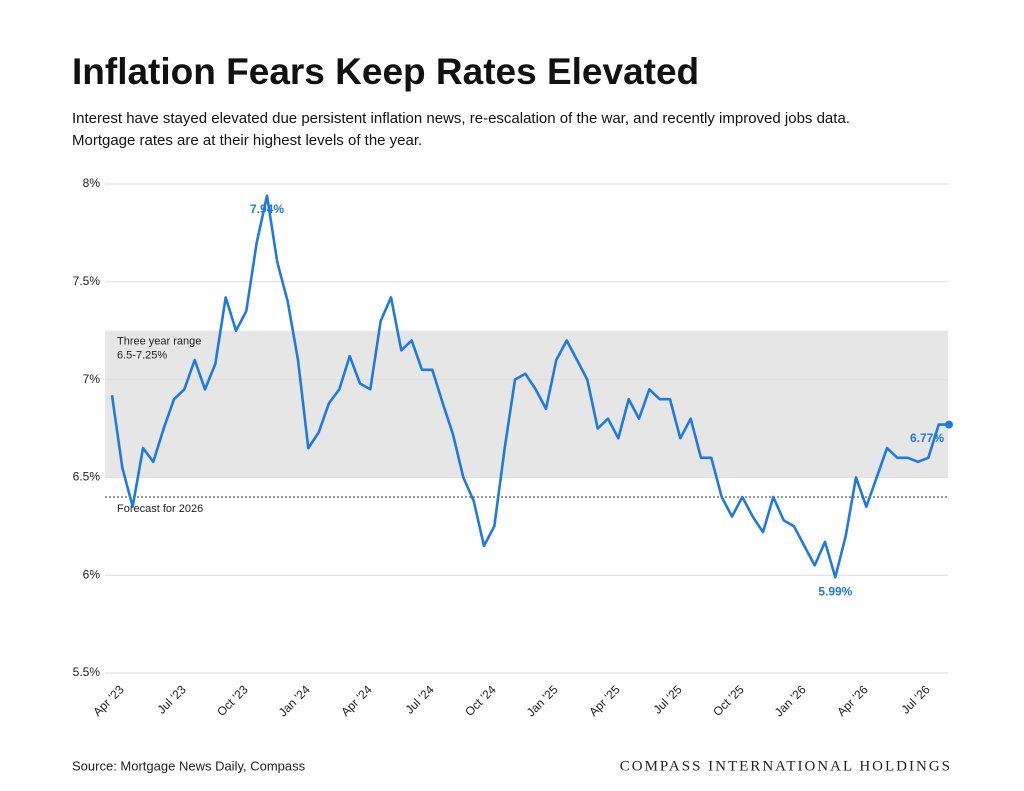 This screenshot has width=1024, height=791. I want to click on x-tick-label: Jul '25, so click(668, 699).